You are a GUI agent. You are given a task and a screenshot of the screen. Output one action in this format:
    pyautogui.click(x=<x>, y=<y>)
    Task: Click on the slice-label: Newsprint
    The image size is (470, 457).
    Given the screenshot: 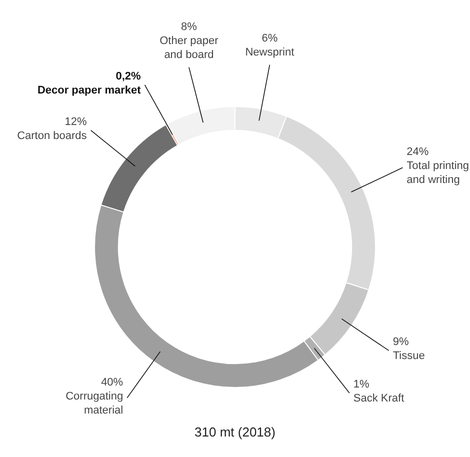 What is the action you would take?
    pyautogui.click(x=269, y=52)
    